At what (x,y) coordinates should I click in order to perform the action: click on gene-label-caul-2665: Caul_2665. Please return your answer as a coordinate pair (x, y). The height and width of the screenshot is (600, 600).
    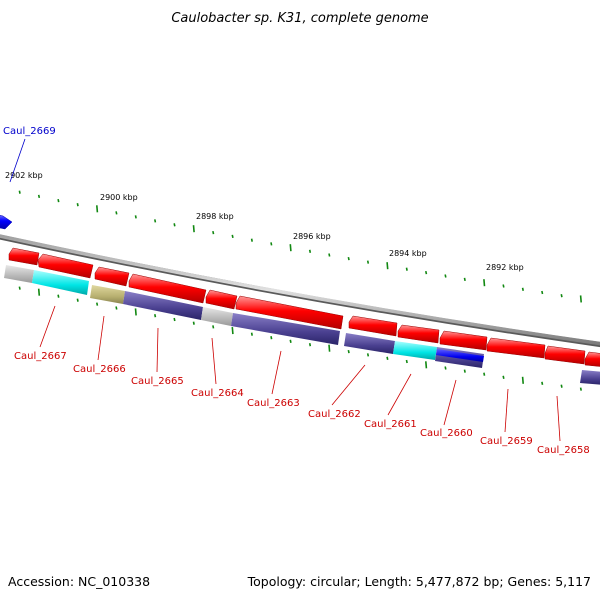
    Looking at the image, I should click on (157, 381).